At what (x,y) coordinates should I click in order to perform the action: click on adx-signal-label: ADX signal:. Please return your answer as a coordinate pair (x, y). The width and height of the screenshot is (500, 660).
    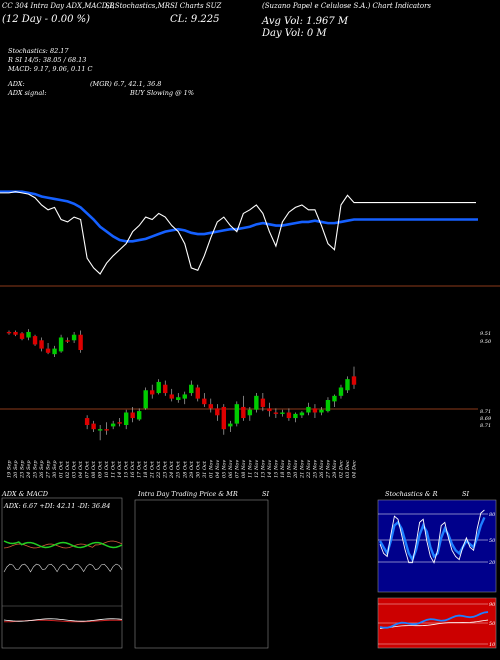
    Looking at the image, I should click on (27, 93).